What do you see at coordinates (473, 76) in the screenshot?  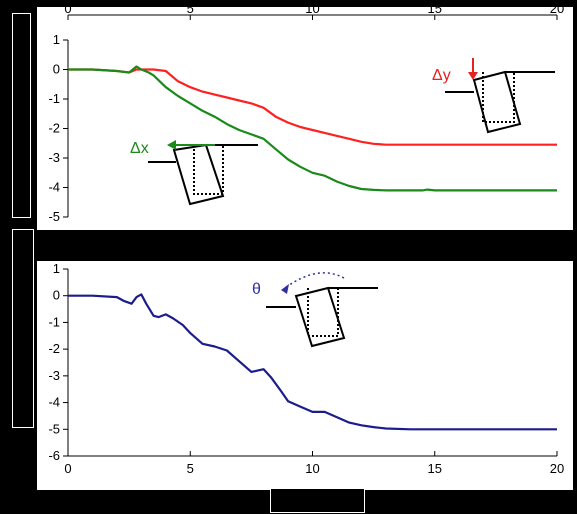 I see `arrow-down-icon` at bounding box center [473, 76].